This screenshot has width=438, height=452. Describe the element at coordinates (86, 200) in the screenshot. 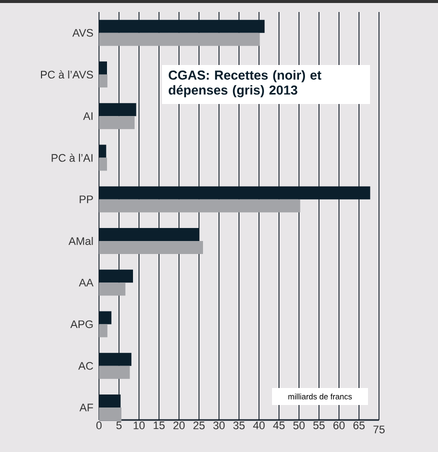

I see `y-tick-label: PP` at that location.